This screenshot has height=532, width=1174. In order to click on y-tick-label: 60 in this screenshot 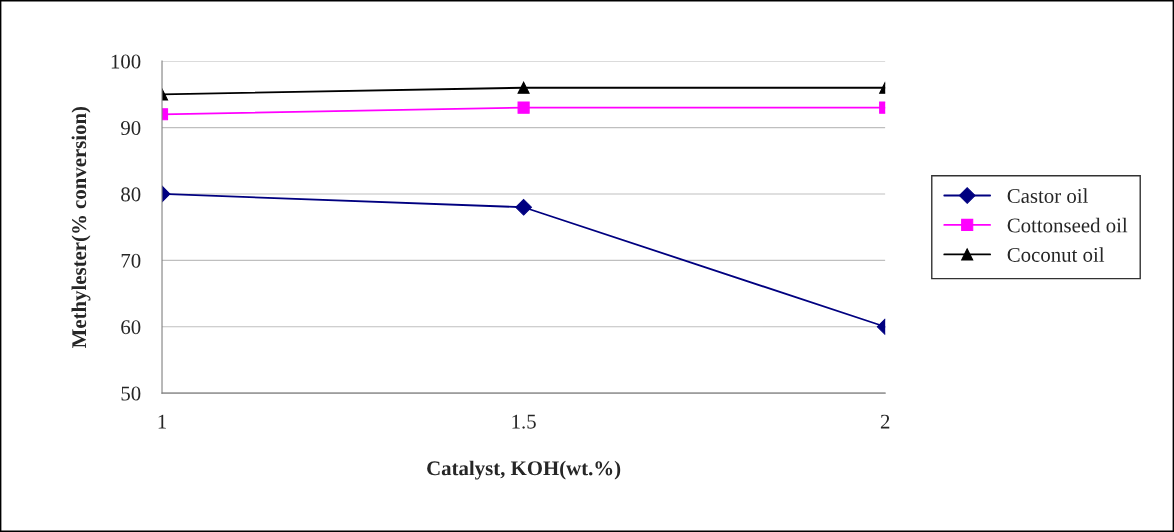, I will do `click(131, 327)`.